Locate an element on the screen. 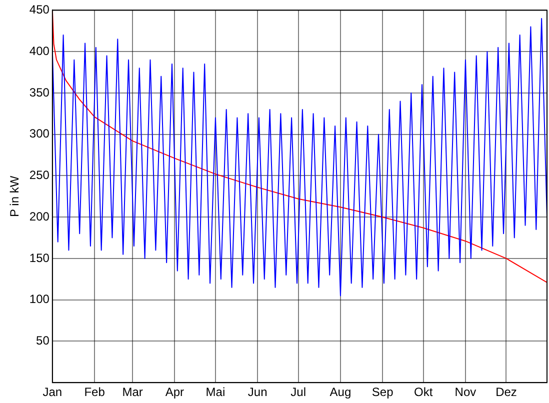  y-tick-label: 400 is located at coordinates (39, 51).